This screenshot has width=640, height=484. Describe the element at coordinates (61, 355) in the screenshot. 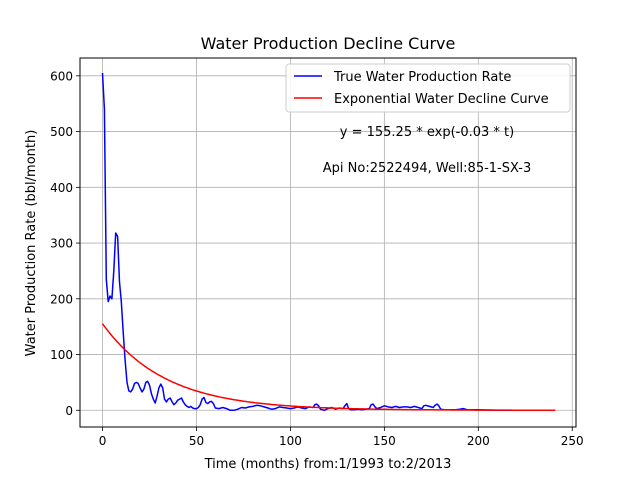

I see `y-tick-label: 100` at that location.